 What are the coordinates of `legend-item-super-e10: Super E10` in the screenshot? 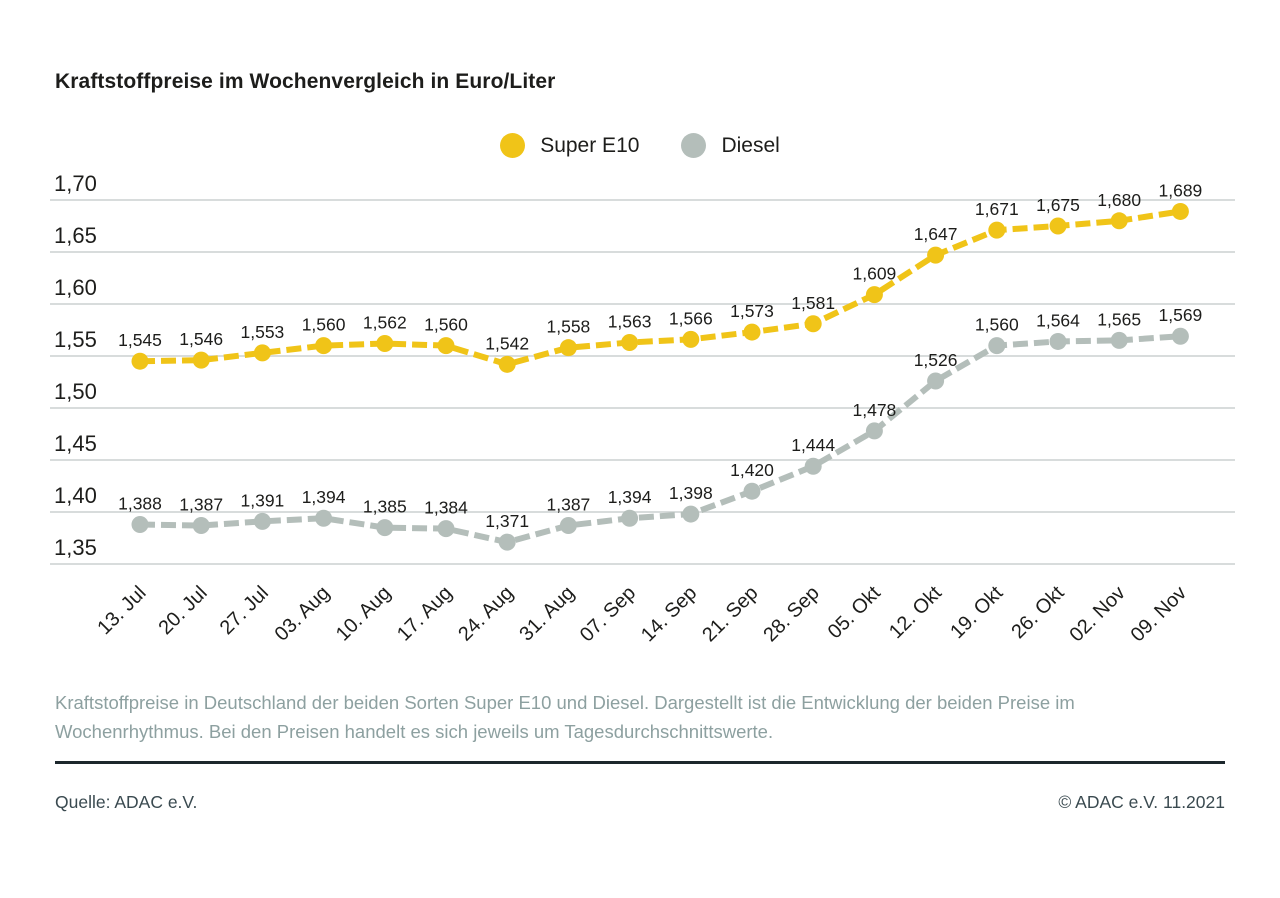 It's located at (569, 145).